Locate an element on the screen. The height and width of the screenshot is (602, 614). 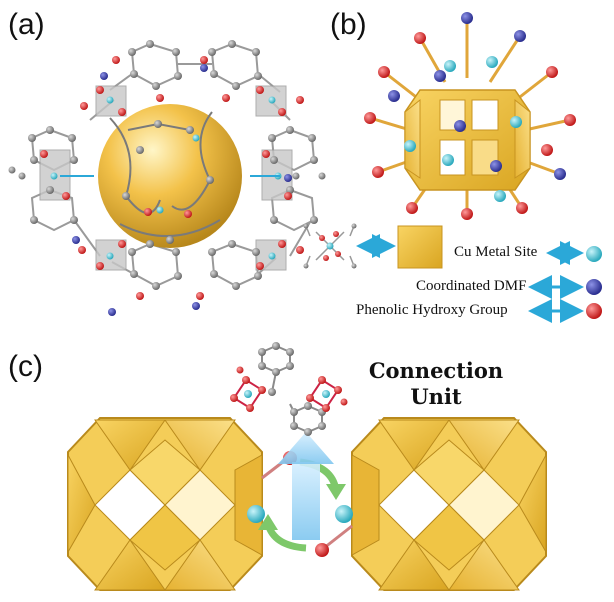
legend-cu-metal-site: Cu Metal Site is located at coordinates (496, 252).